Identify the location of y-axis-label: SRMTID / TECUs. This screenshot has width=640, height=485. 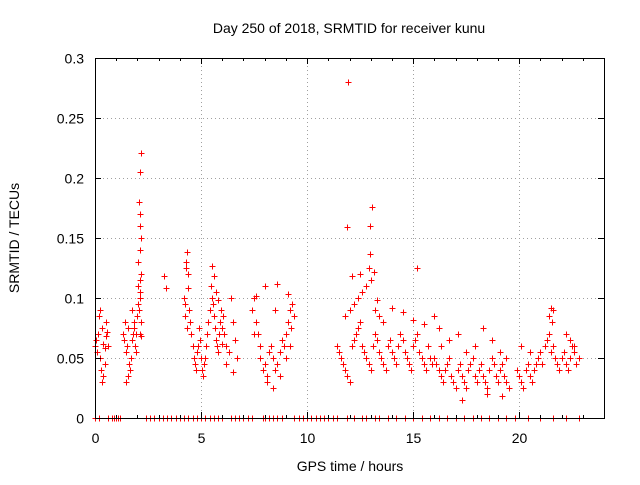
(14, 238).